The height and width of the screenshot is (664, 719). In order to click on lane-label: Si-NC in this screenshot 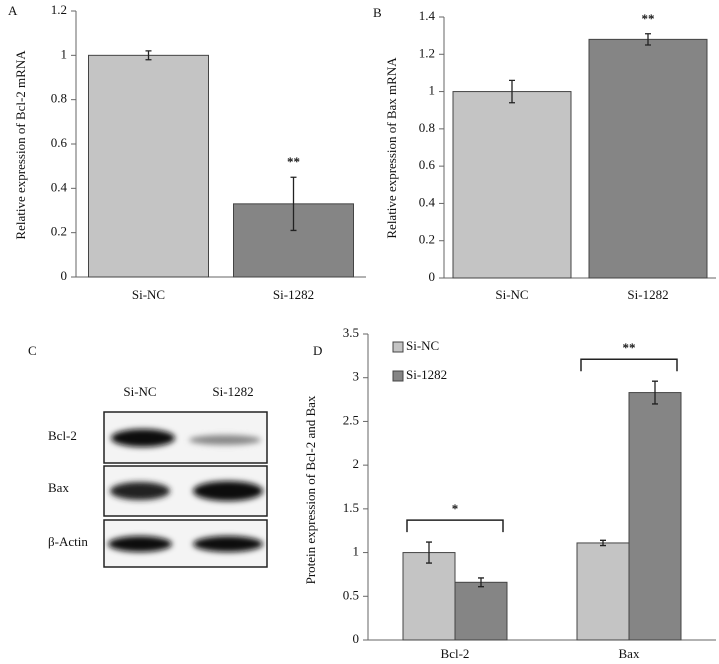, I will do `click(139, 391)`.